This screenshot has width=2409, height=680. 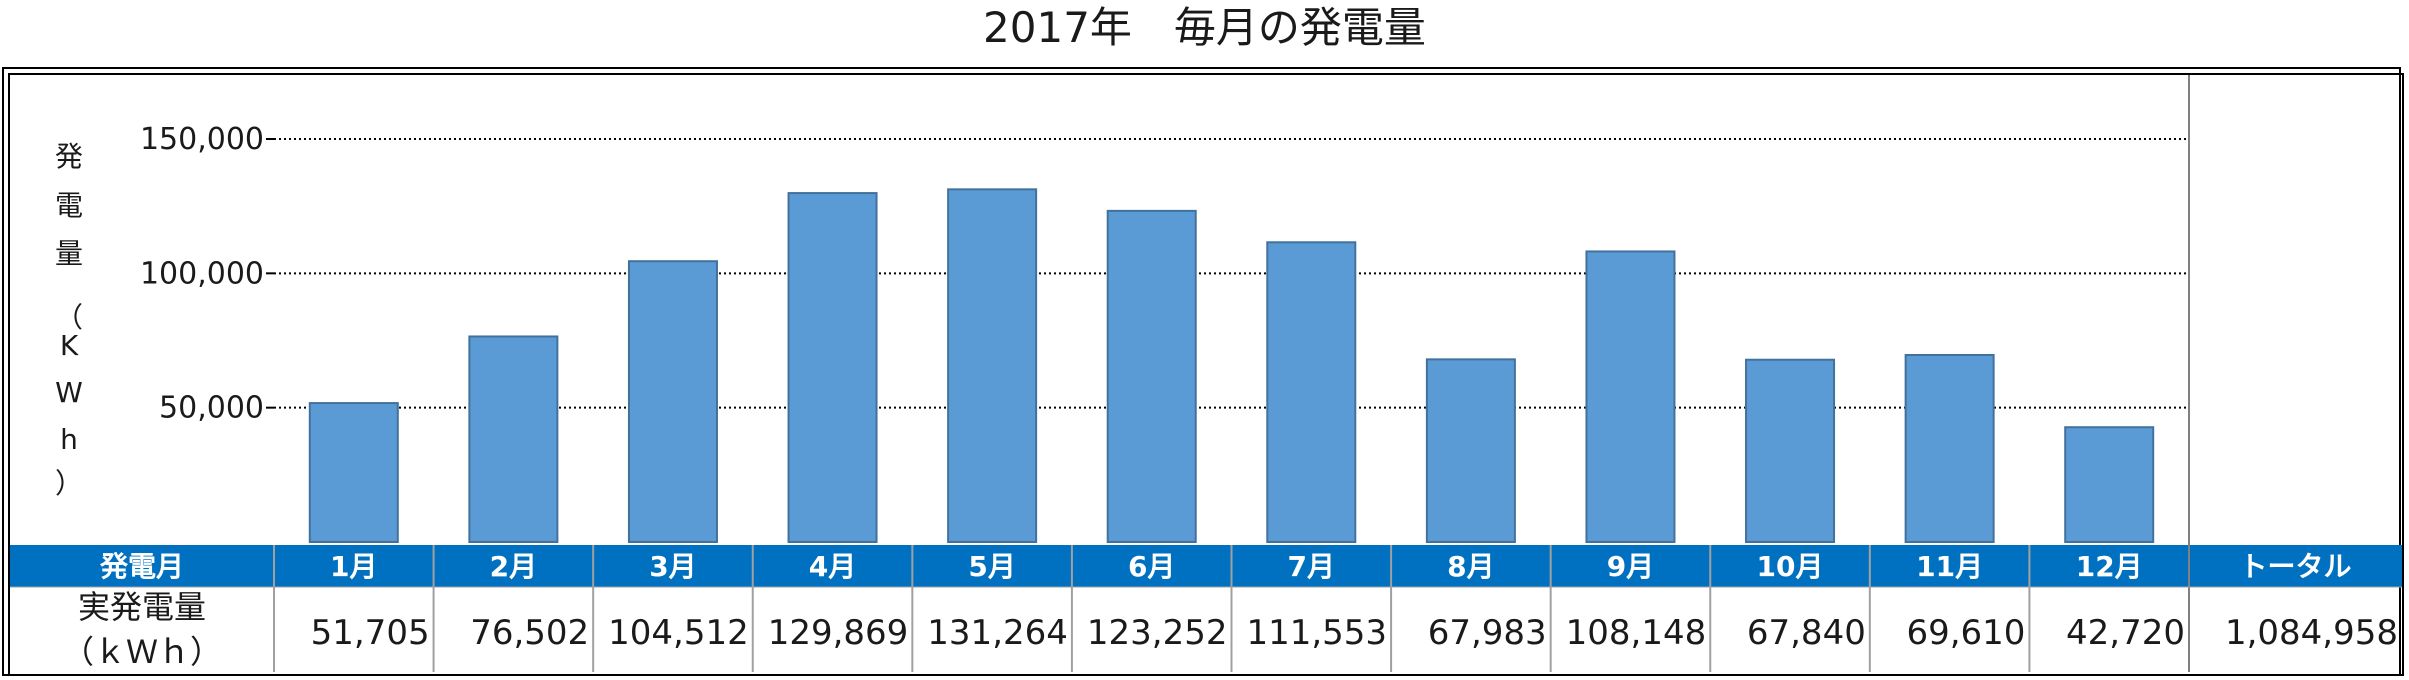 I want to click on data-label: 42,720, so click(x=2125, y=633).